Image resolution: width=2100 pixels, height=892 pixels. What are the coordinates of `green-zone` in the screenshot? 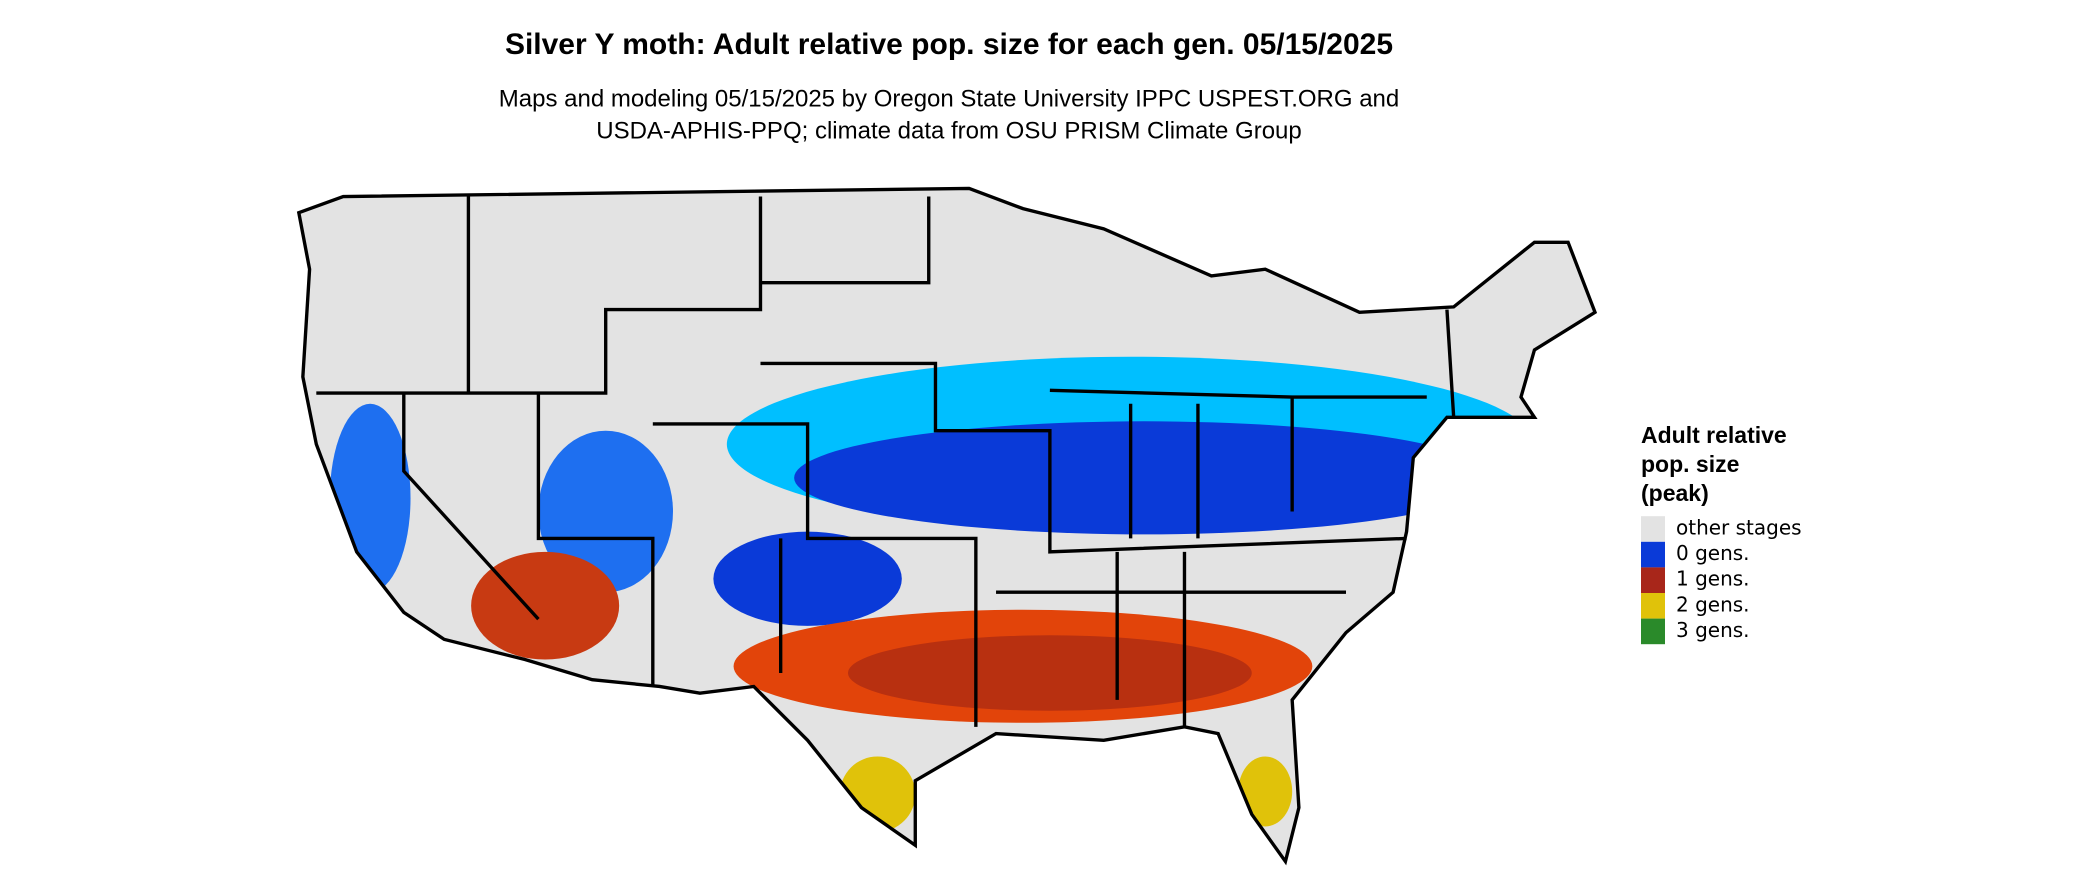 It's located at (1272, 877).